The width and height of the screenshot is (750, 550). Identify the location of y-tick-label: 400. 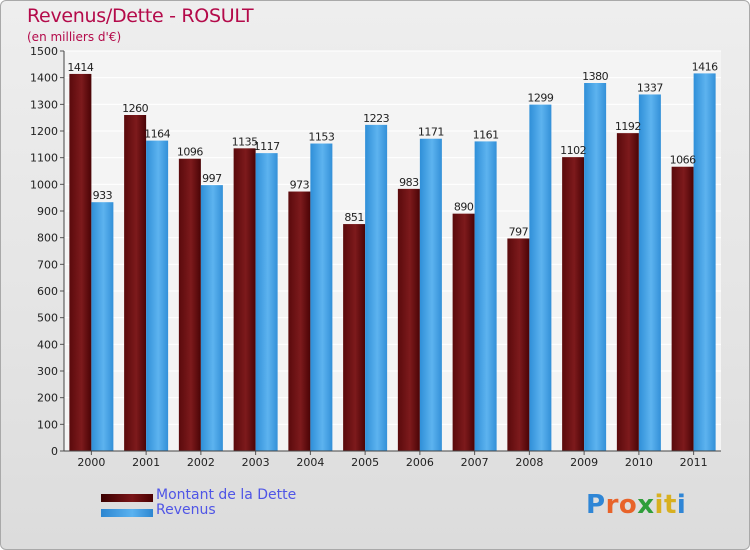
(47, 344).